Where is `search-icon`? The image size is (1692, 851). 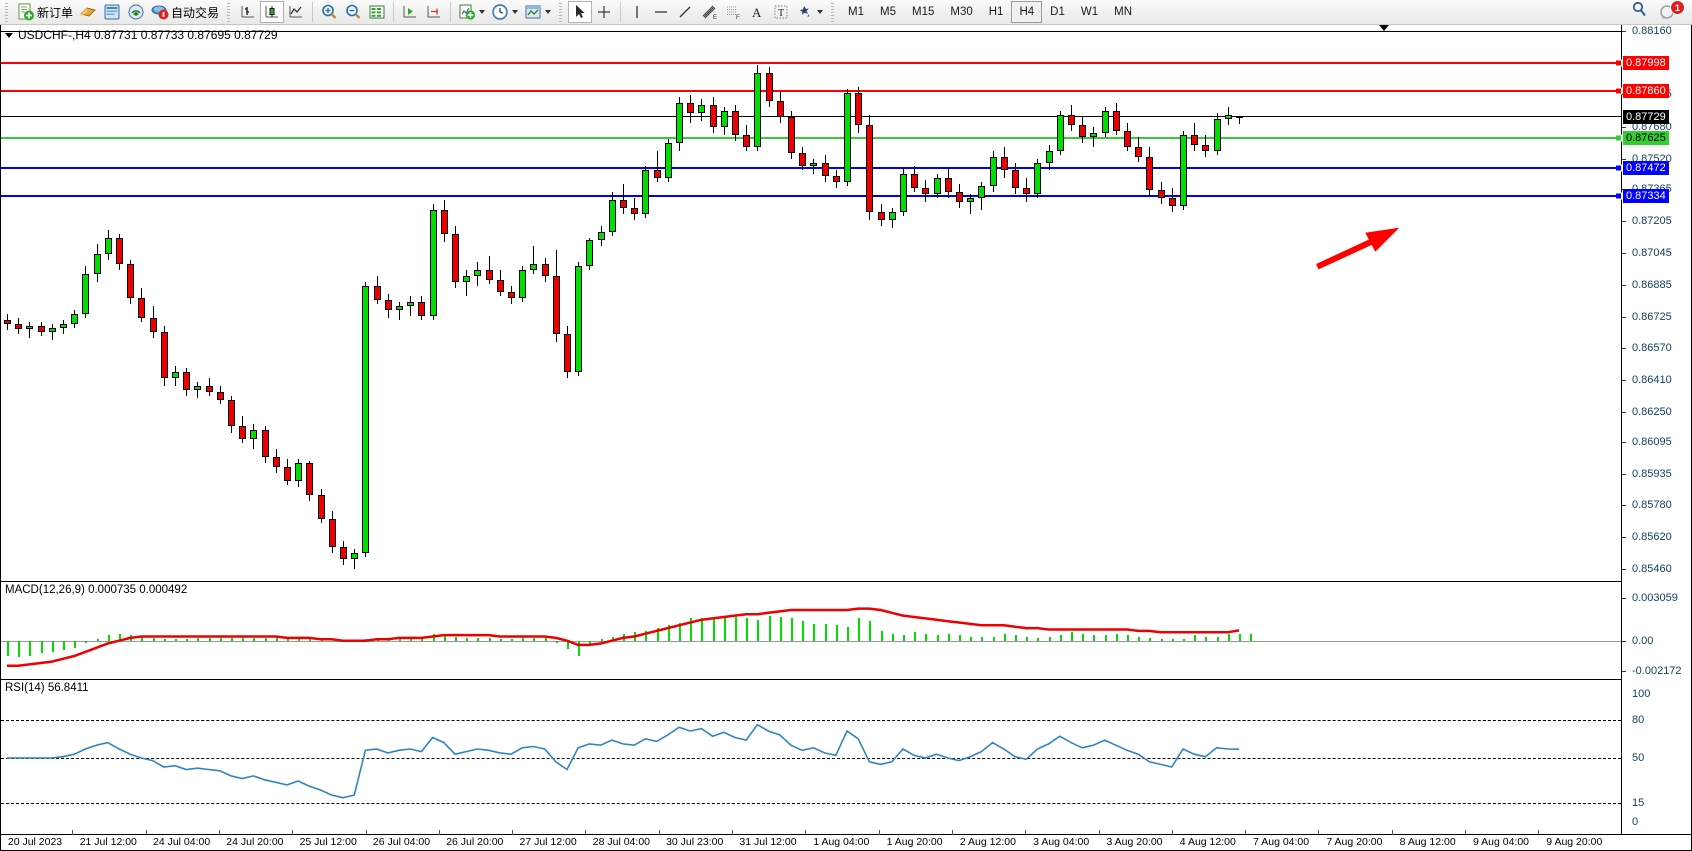
search-icon is located at coordinates (1640, 12).